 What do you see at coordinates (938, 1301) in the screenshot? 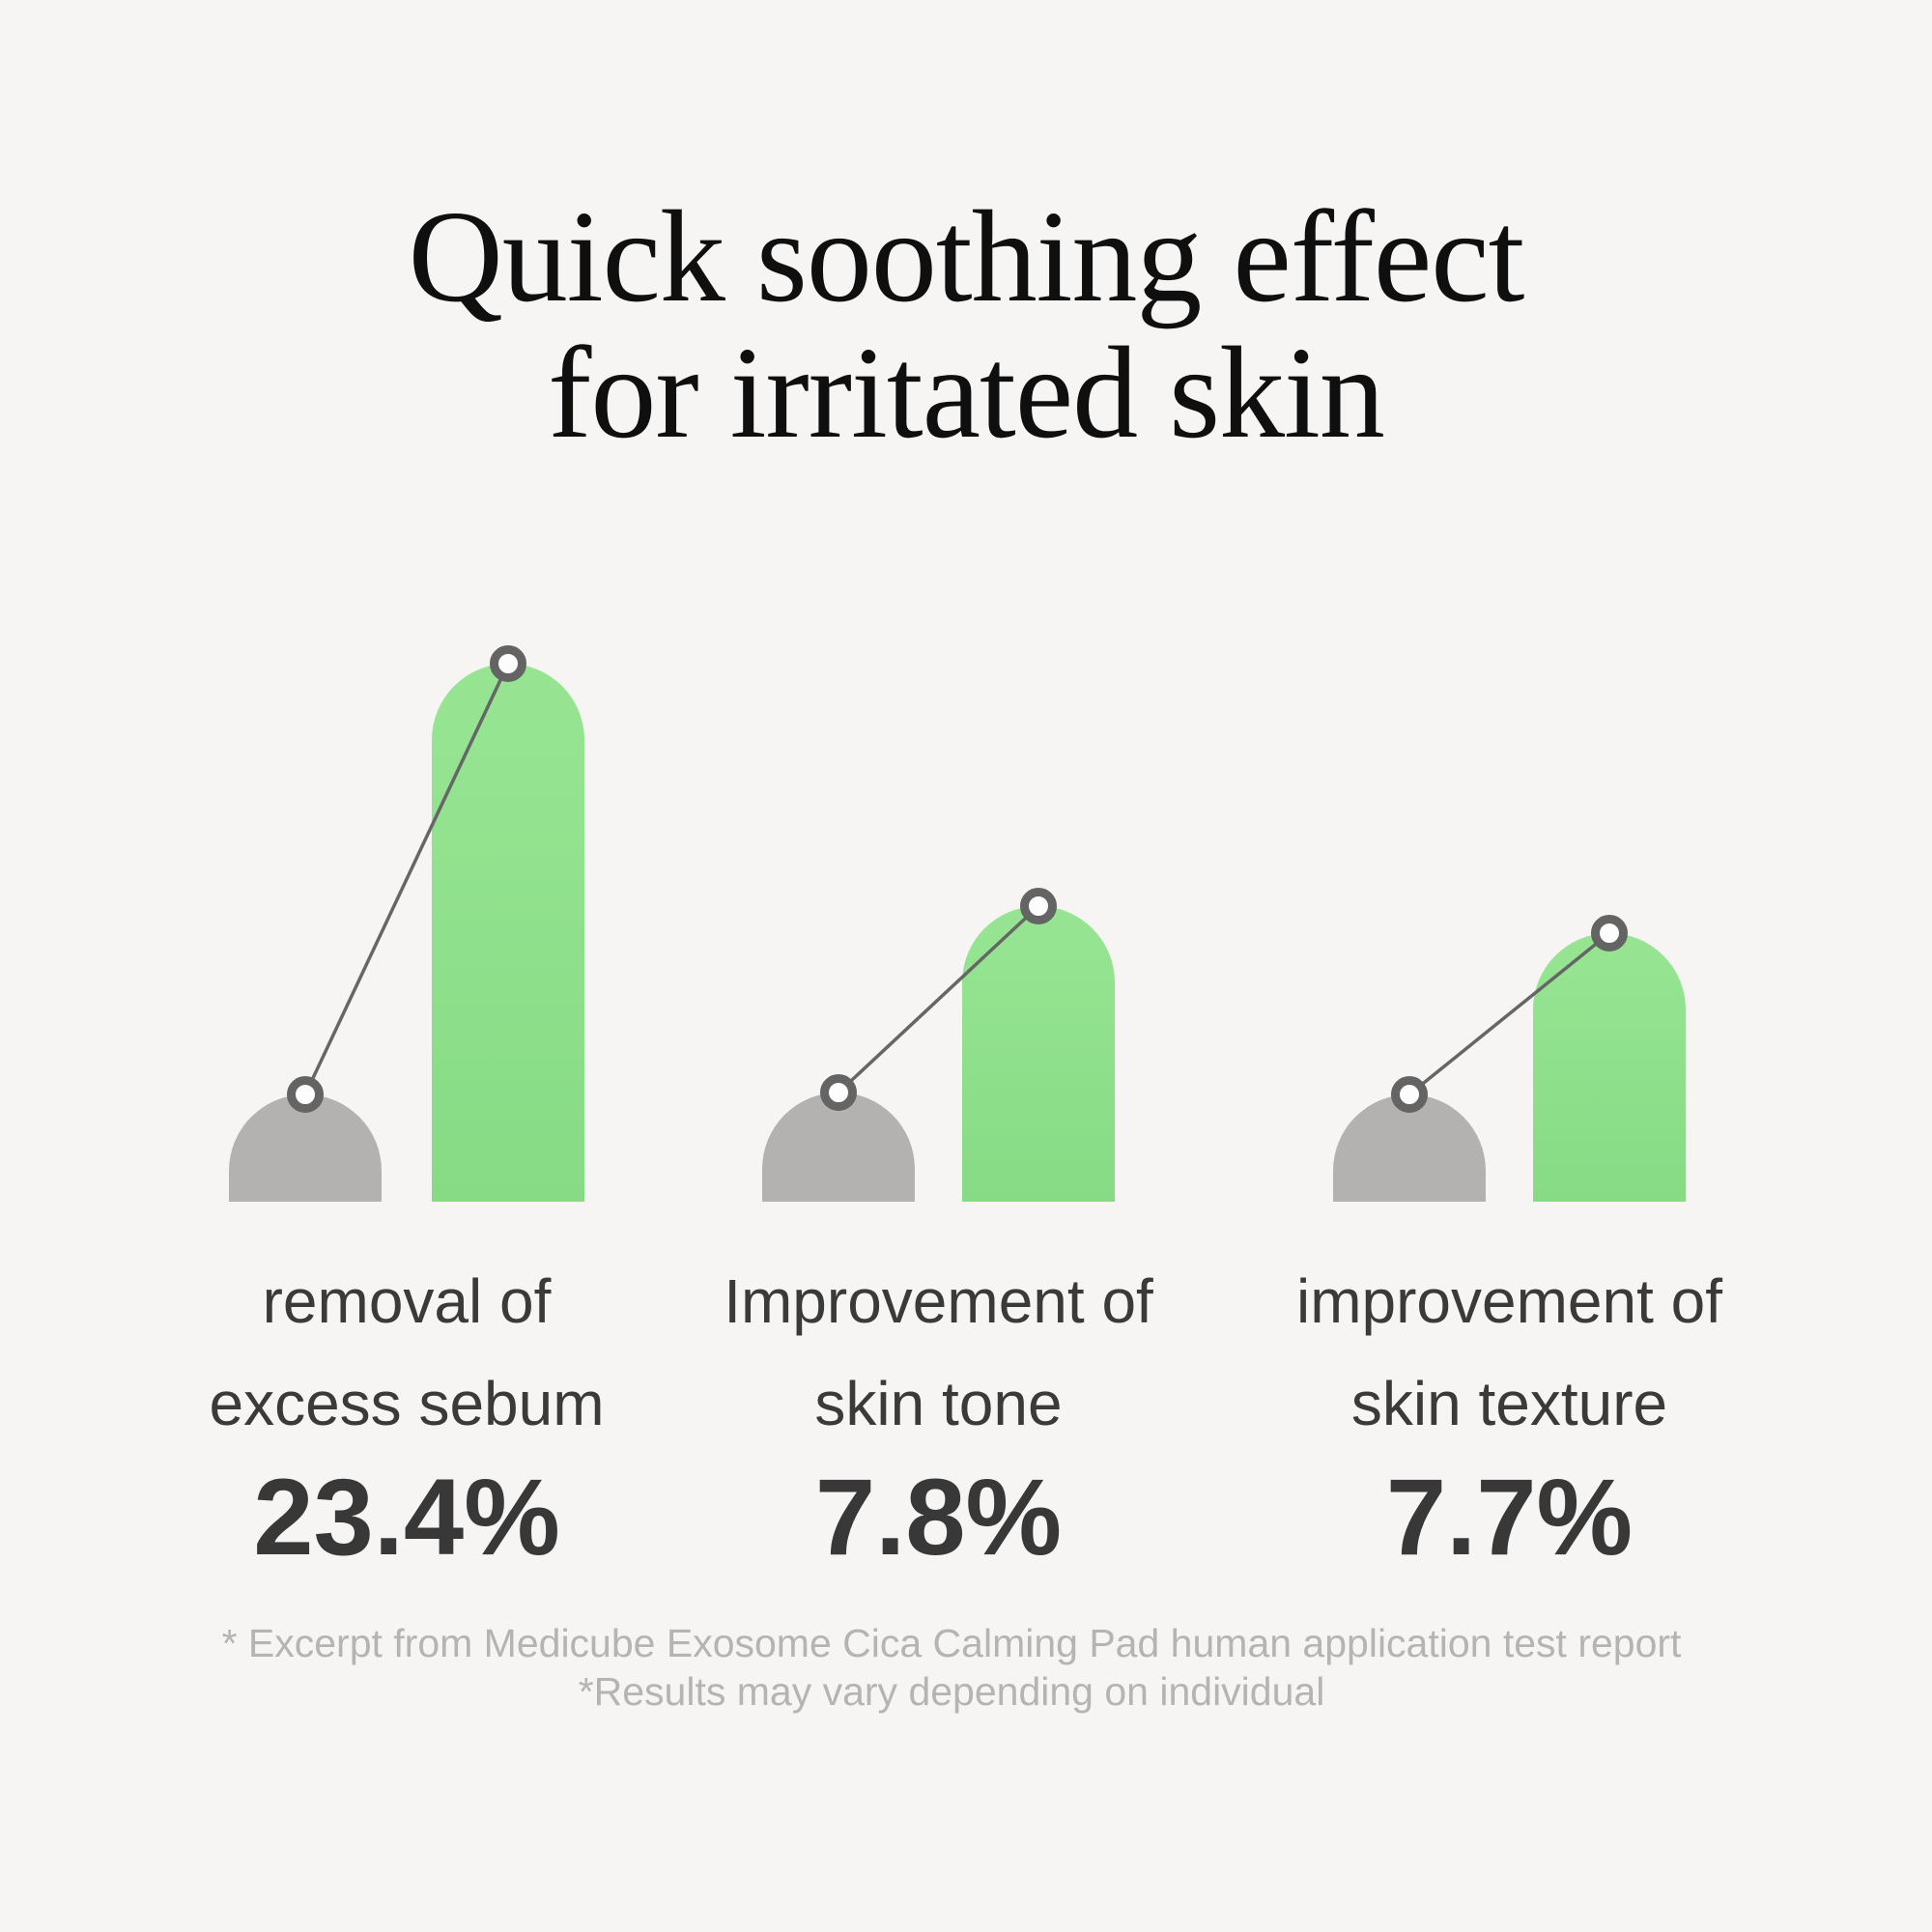
I see `caption-line1: Improvement of` at bounding box center [938, 1301].